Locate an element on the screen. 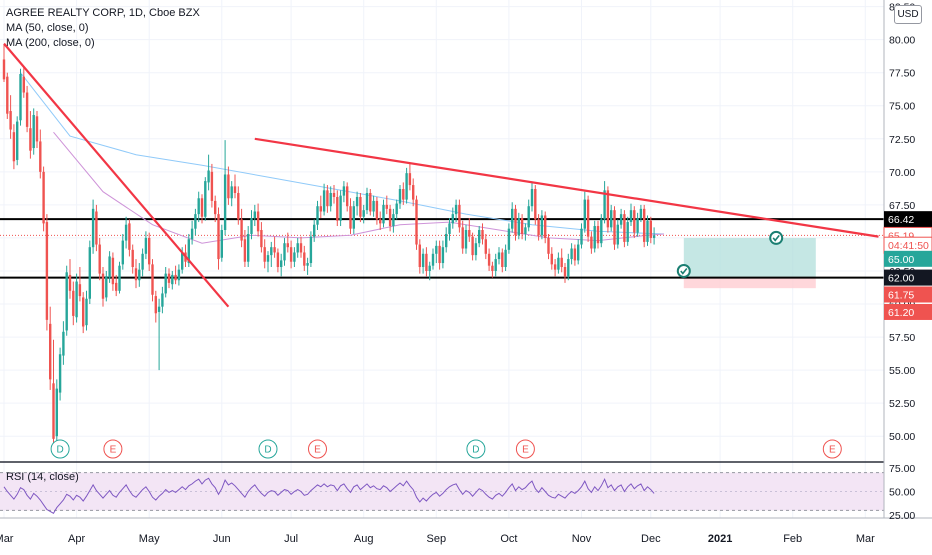  price-tick-label: 70.00 is located at coordinates (902, 173).